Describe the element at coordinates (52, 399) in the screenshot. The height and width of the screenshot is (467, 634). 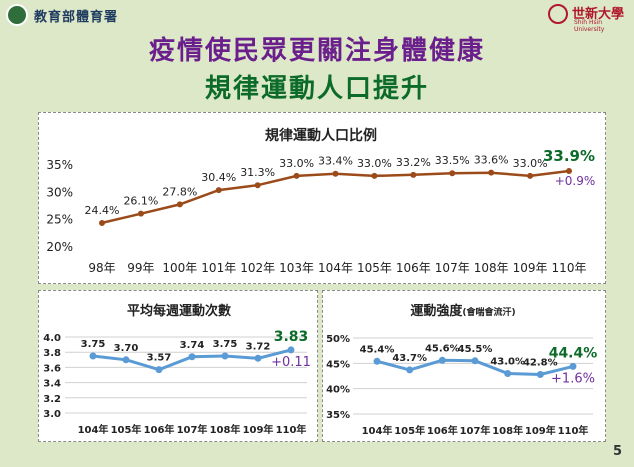
I see `freq-ytick: 3.2` at that location.